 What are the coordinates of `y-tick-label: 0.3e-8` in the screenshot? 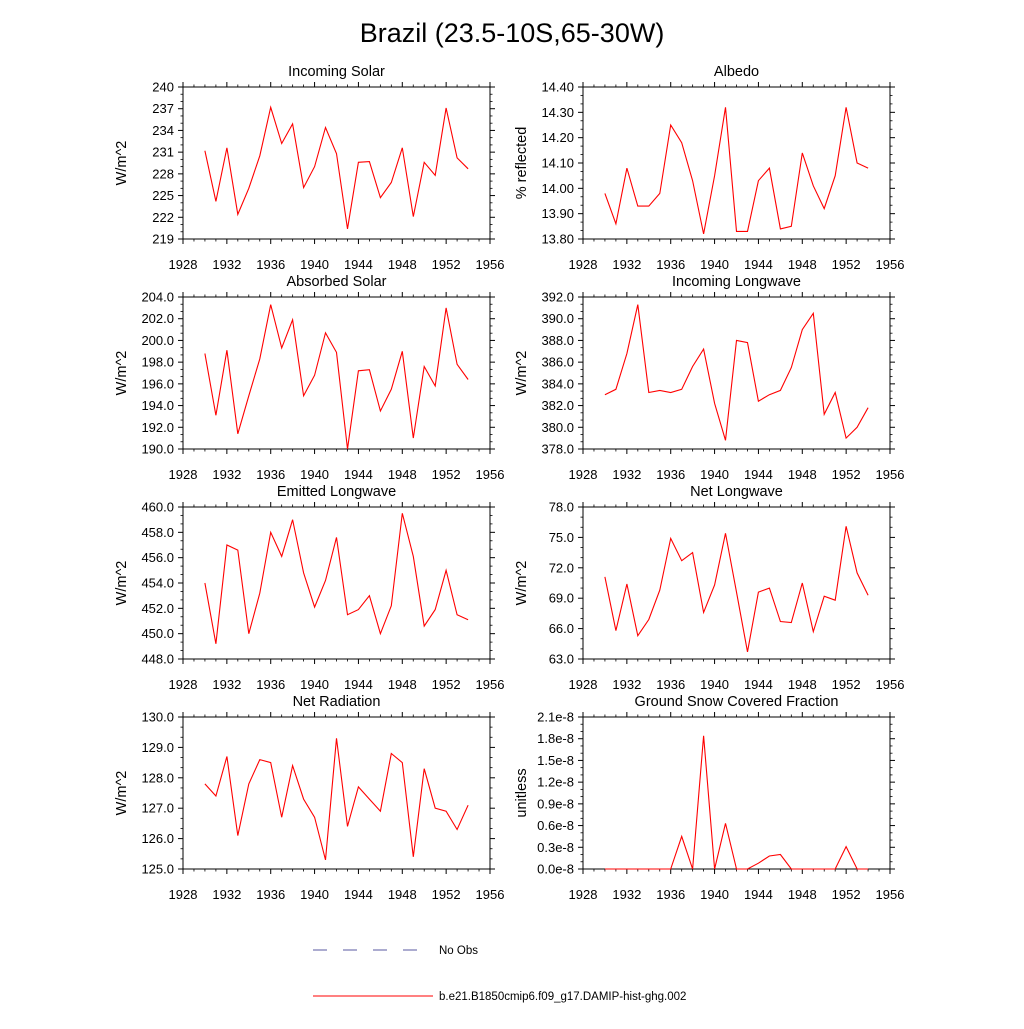 It's located at (555, 847).